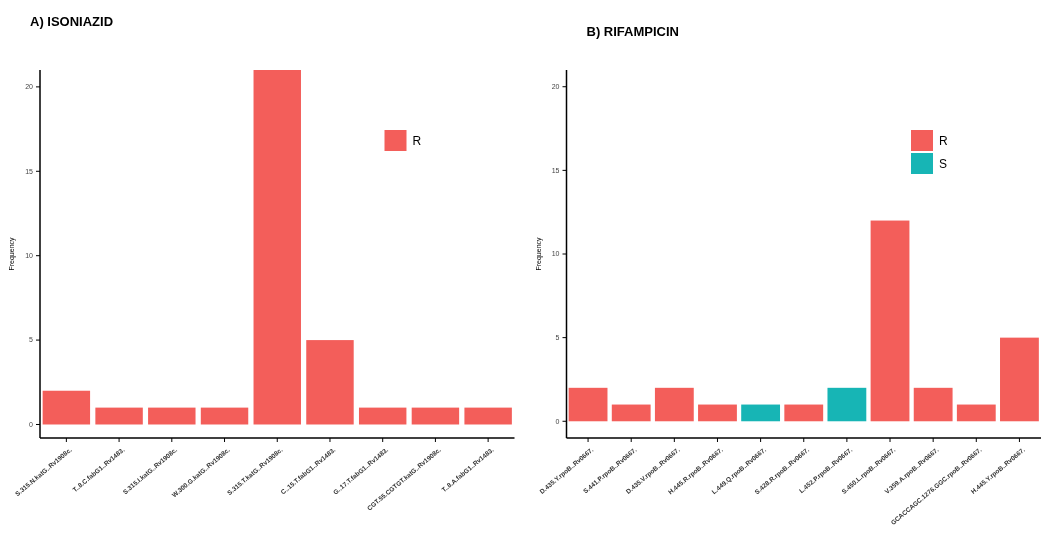 The image size is (1053, 543). I want to click on chart-title: B) RIFAMPICIN, so click(632, 31).